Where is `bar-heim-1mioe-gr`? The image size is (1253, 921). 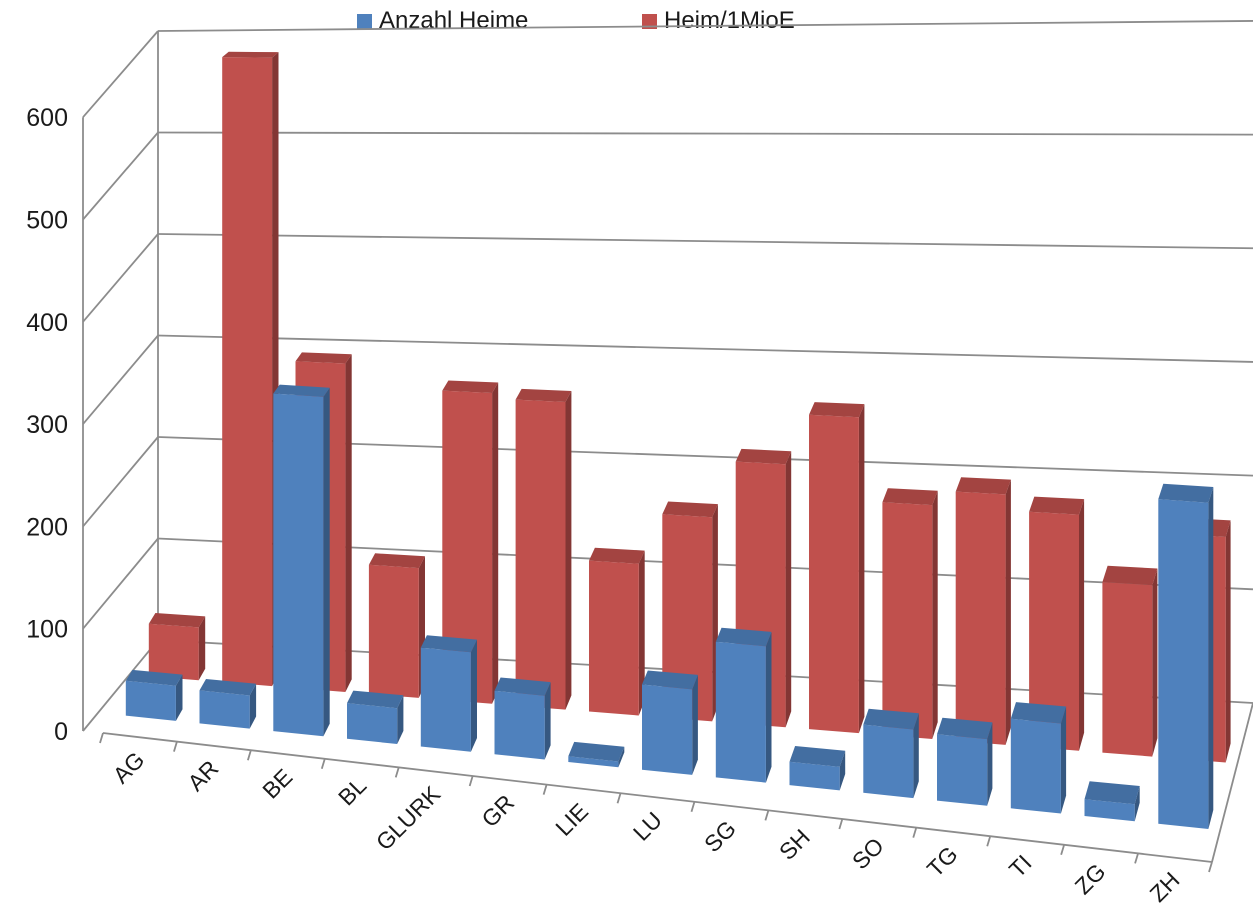
bar-heim-1mioe-gr is located at coordinates (543, 549).